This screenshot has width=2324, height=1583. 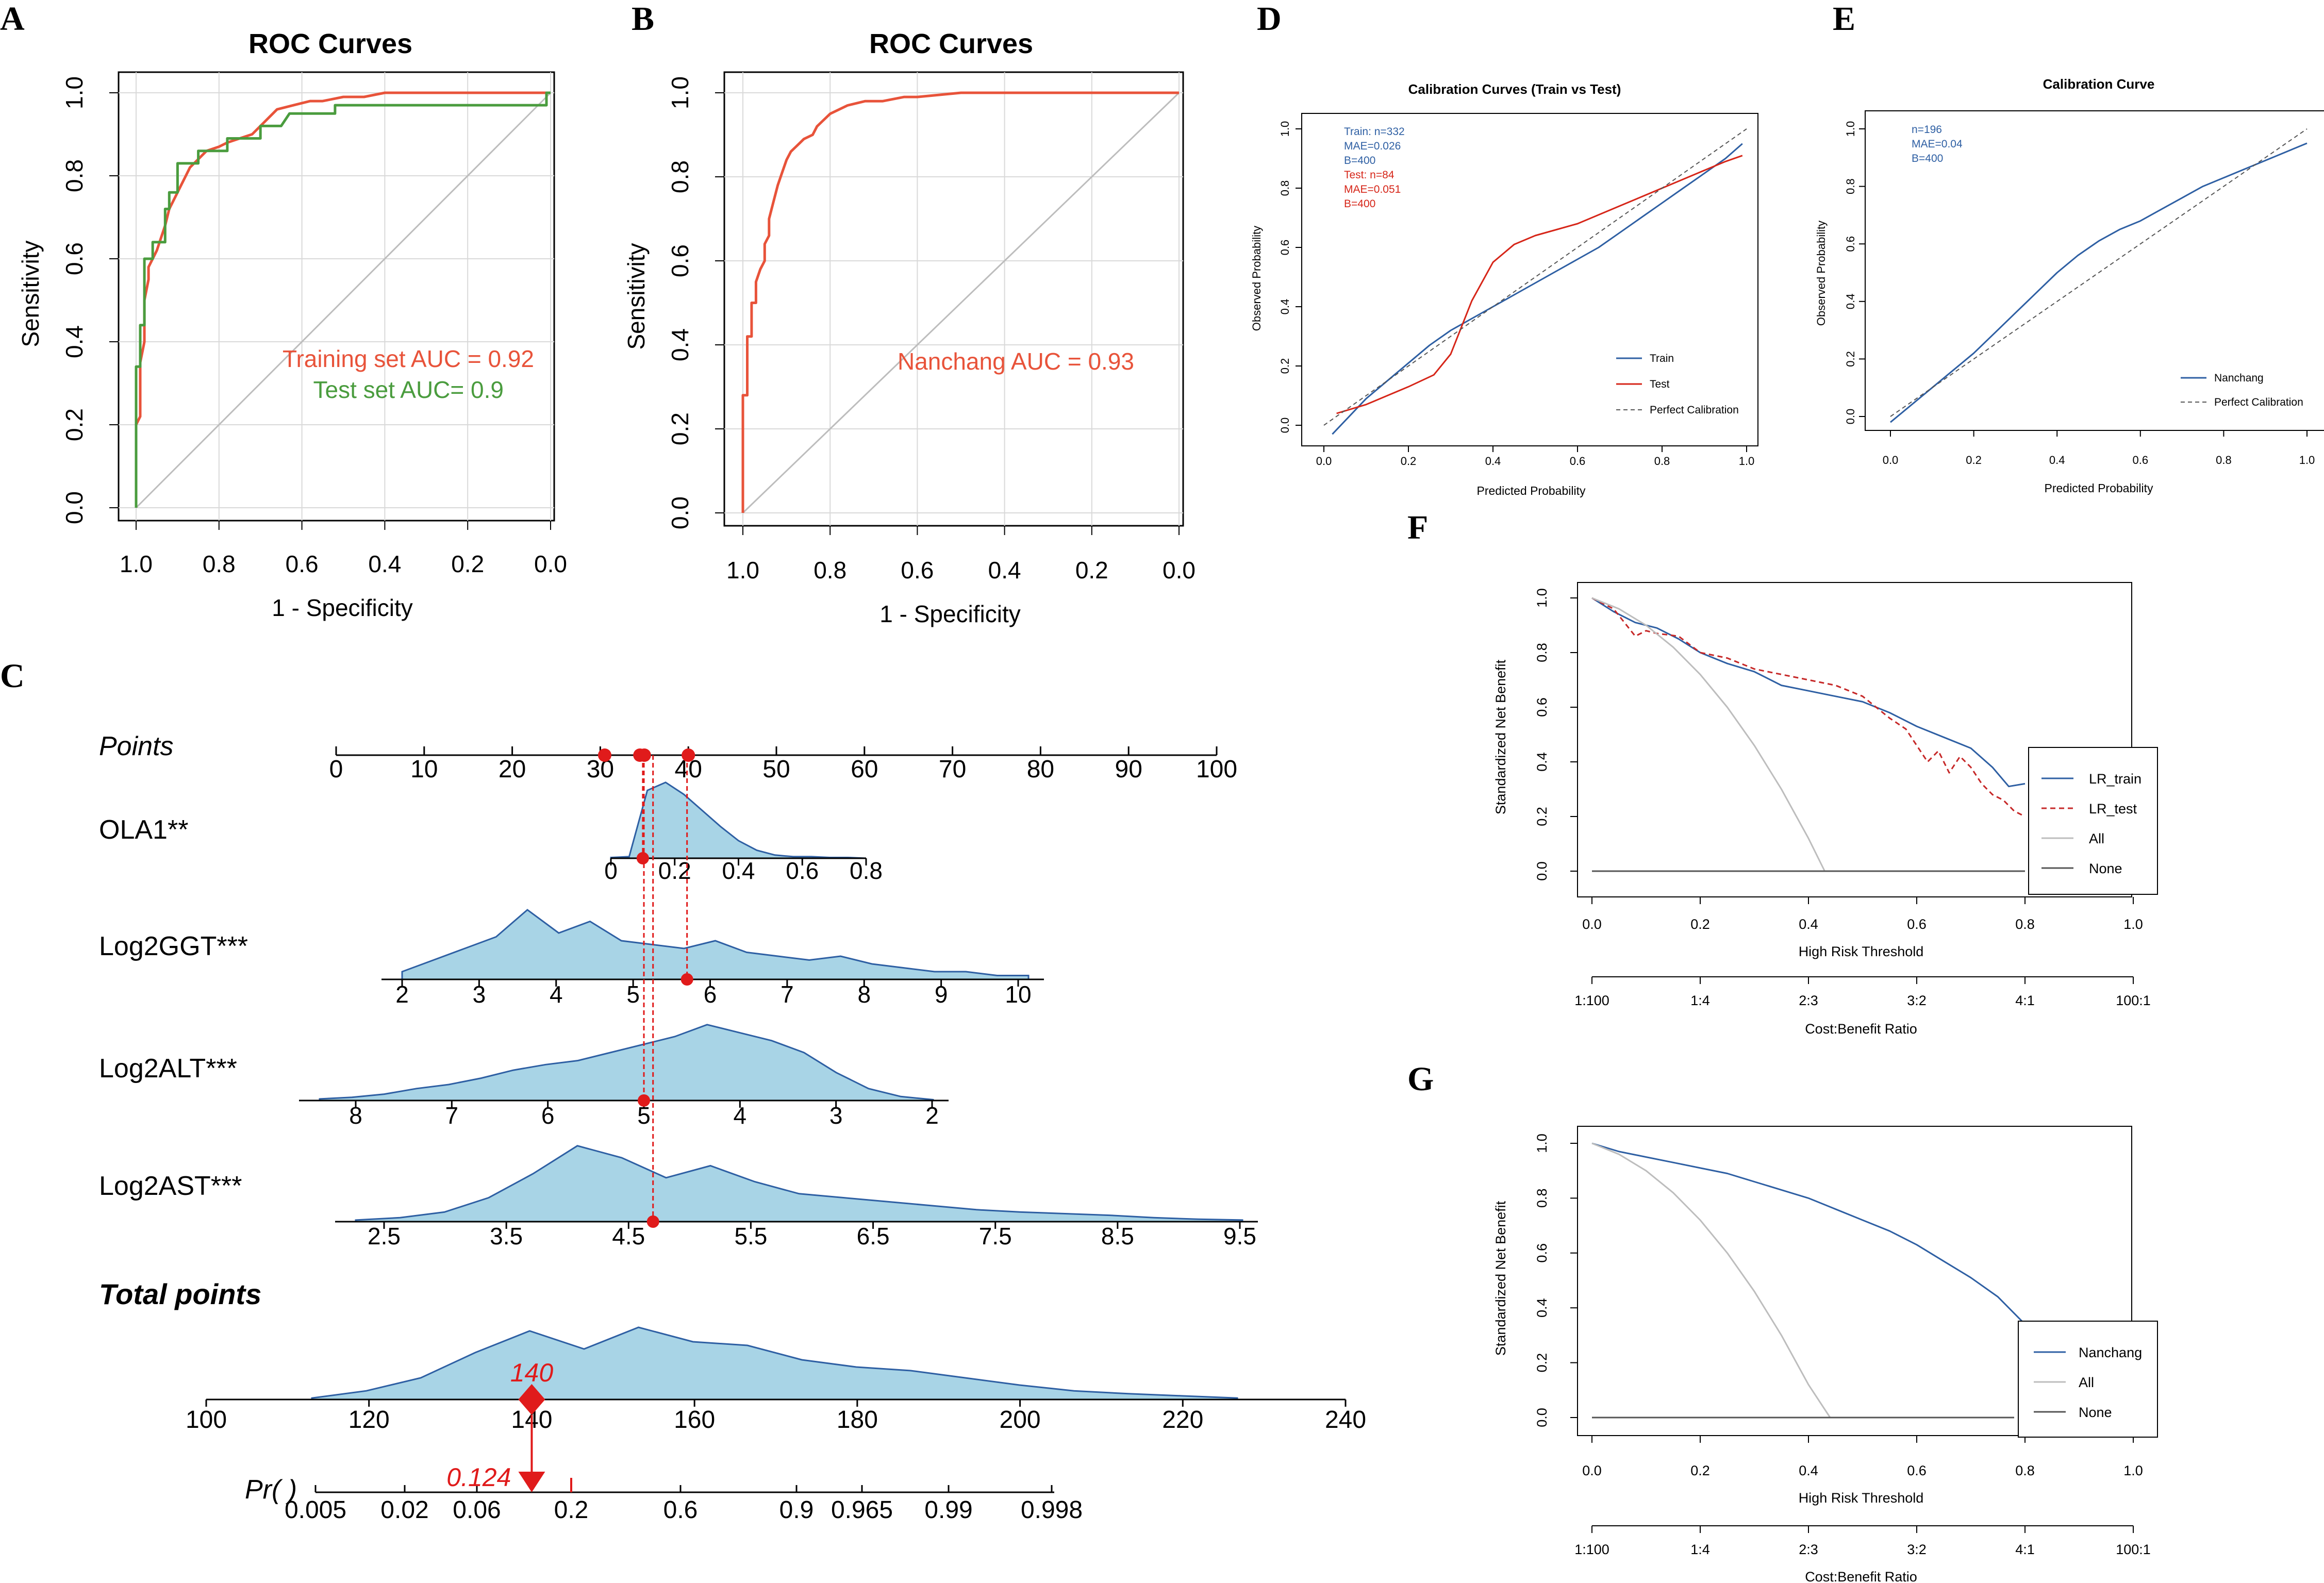 I want to click on variable-row-3: Log2ALT***8 7 6 5 4 3 2, so click(x=524, y=1076).